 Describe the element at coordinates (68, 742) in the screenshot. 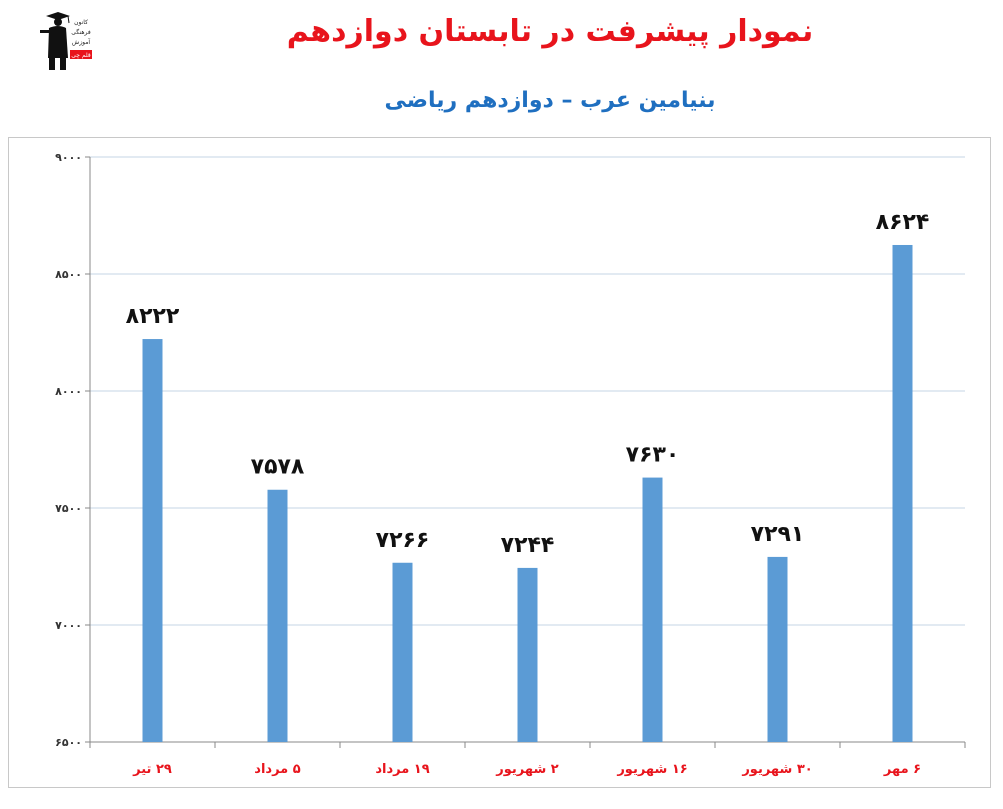

I see `y-tick-label: ۶۵۰۰` at that location.